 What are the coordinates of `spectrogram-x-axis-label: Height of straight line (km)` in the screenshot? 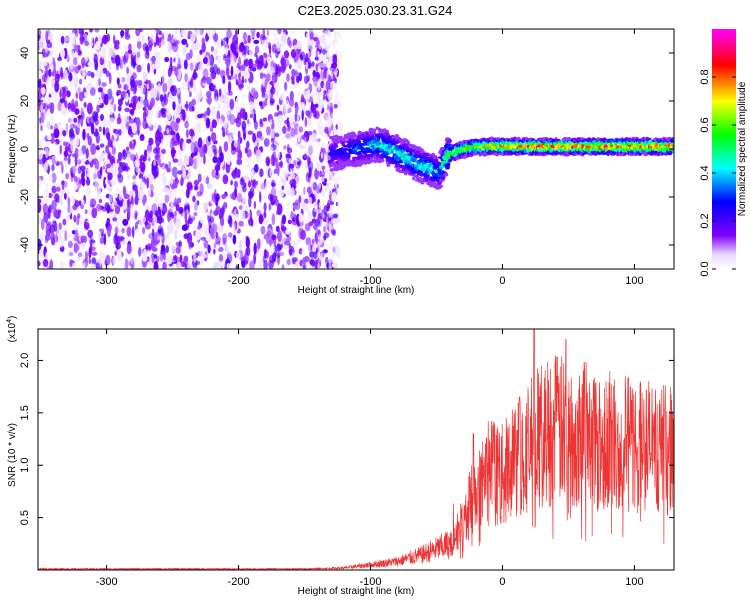 It's located at (356, 290).